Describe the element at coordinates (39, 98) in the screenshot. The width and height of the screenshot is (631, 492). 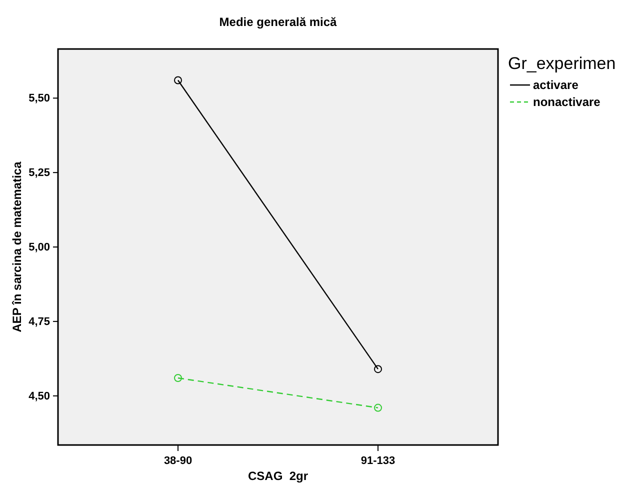
I see `y-tick-label: 5,50` at that location.